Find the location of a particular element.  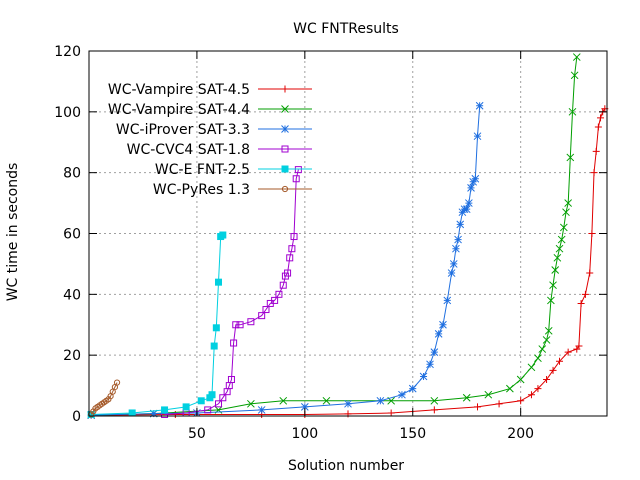

x-tick-label: 100 is located at coordinates (304, 434).